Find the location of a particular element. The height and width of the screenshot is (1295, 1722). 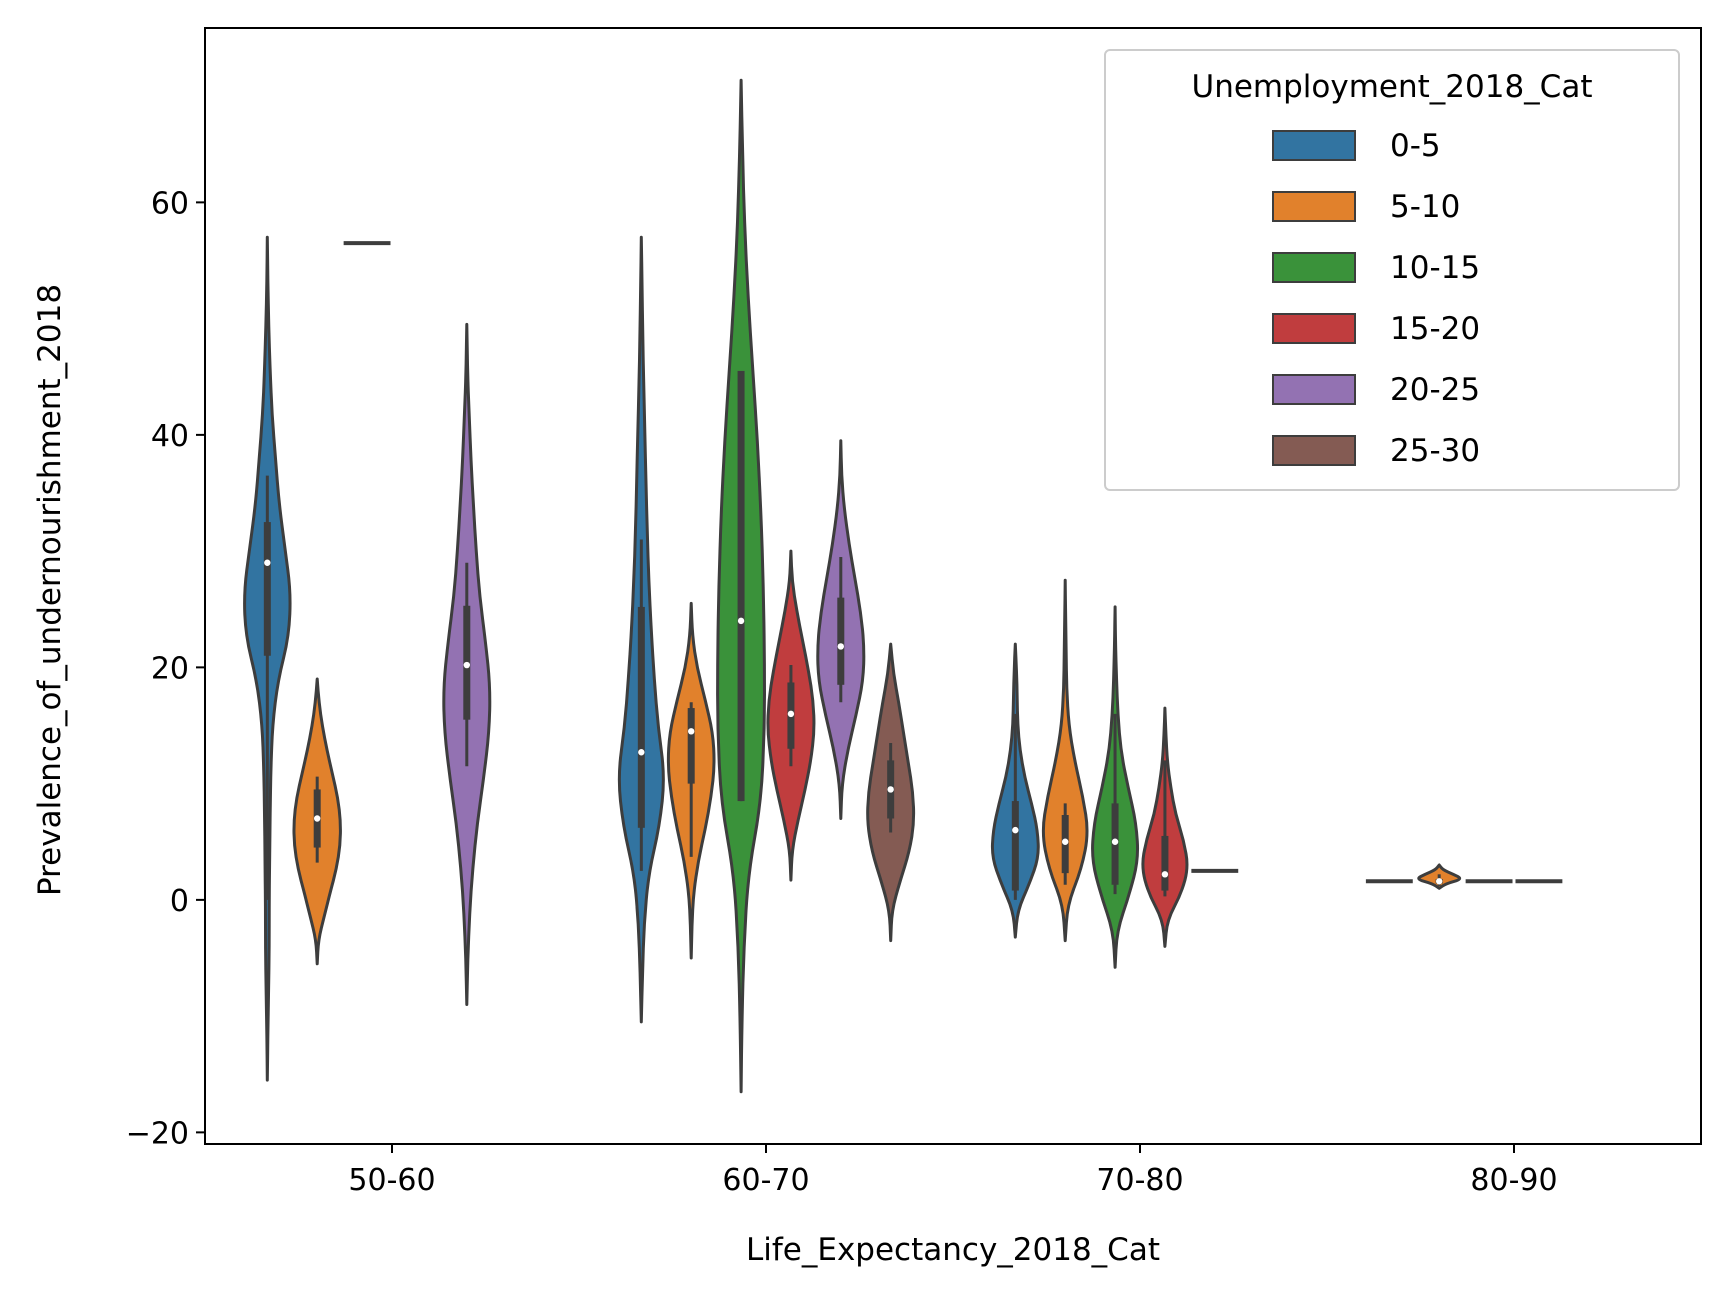

legend-items: 0-5 5-10 10-15 15-20 20-25 25-30 is located at coordinates (1376, 298).